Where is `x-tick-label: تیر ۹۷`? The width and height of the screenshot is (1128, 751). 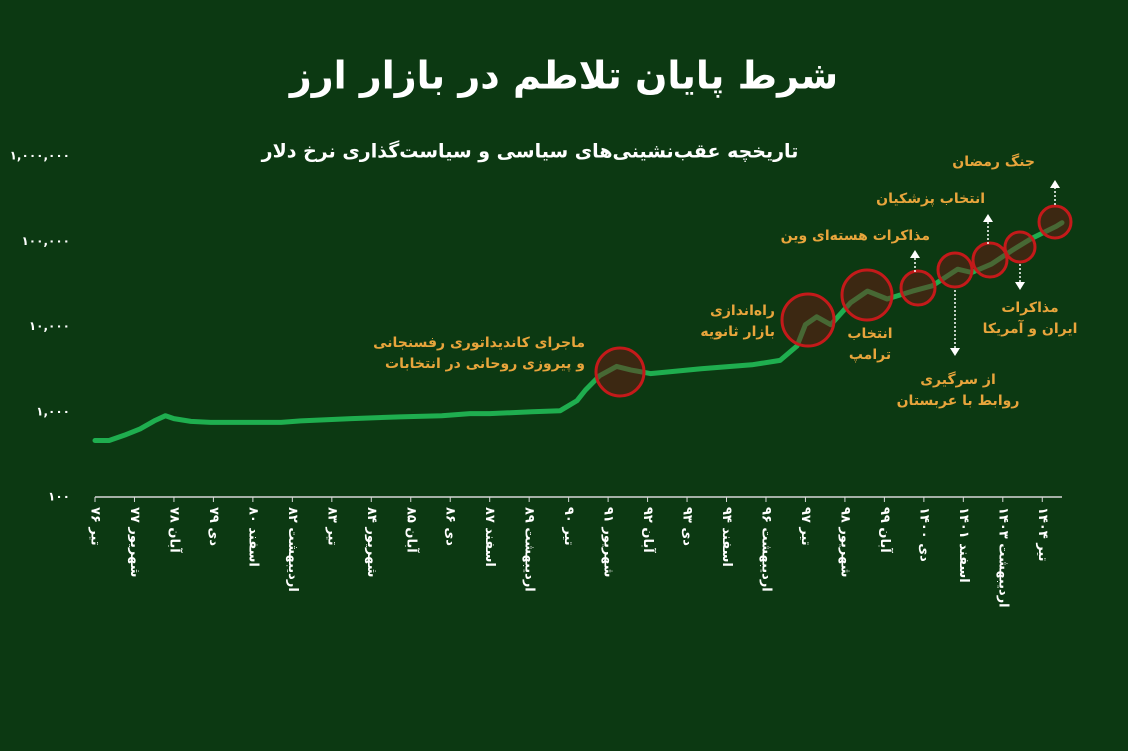
x-tick-label: تیر ۹۷ is located at coordinates (805, 526).